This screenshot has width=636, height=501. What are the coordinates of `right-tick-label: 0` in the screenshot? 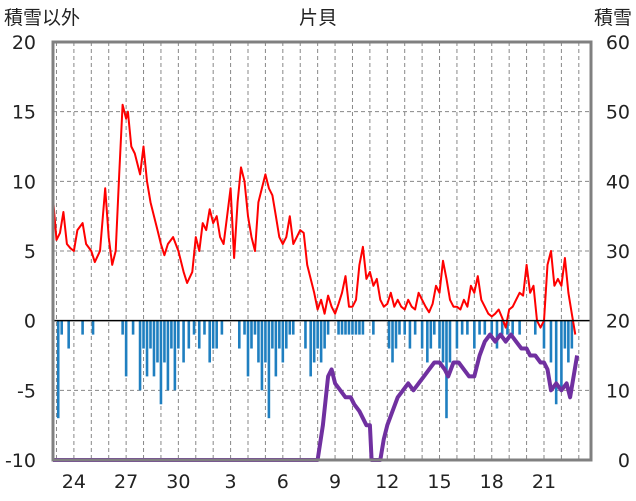 It's located at (624, 461).